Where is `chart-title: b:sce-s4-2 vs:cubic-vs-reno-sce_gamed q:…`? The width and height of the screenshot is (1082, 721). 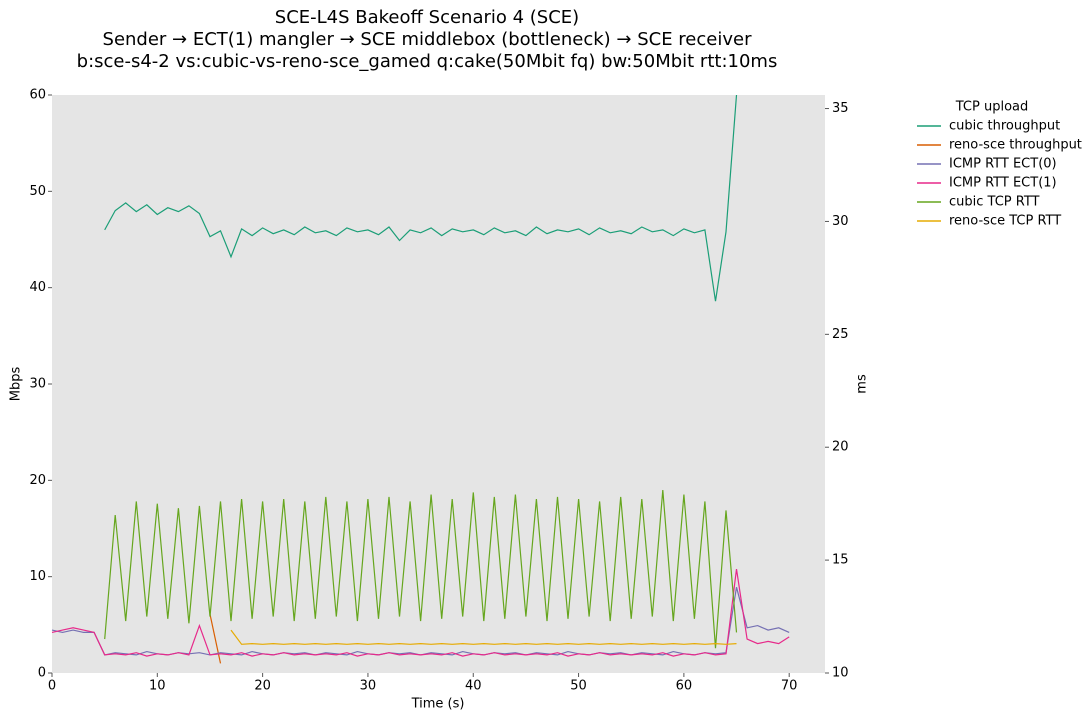 chart-title: b:sce-s4-2 vs:cubic-vs-reno-sce_gamed q:… is located at coordinates (427, 61).